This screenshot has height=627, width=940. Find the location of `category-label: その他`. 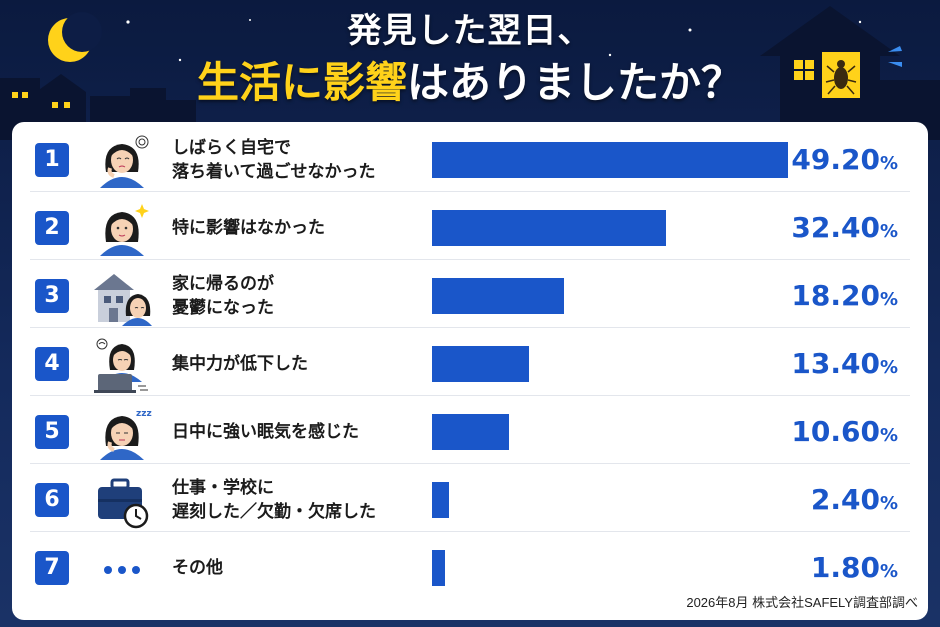

category-label: その他 is located at coordinates (307, 568).